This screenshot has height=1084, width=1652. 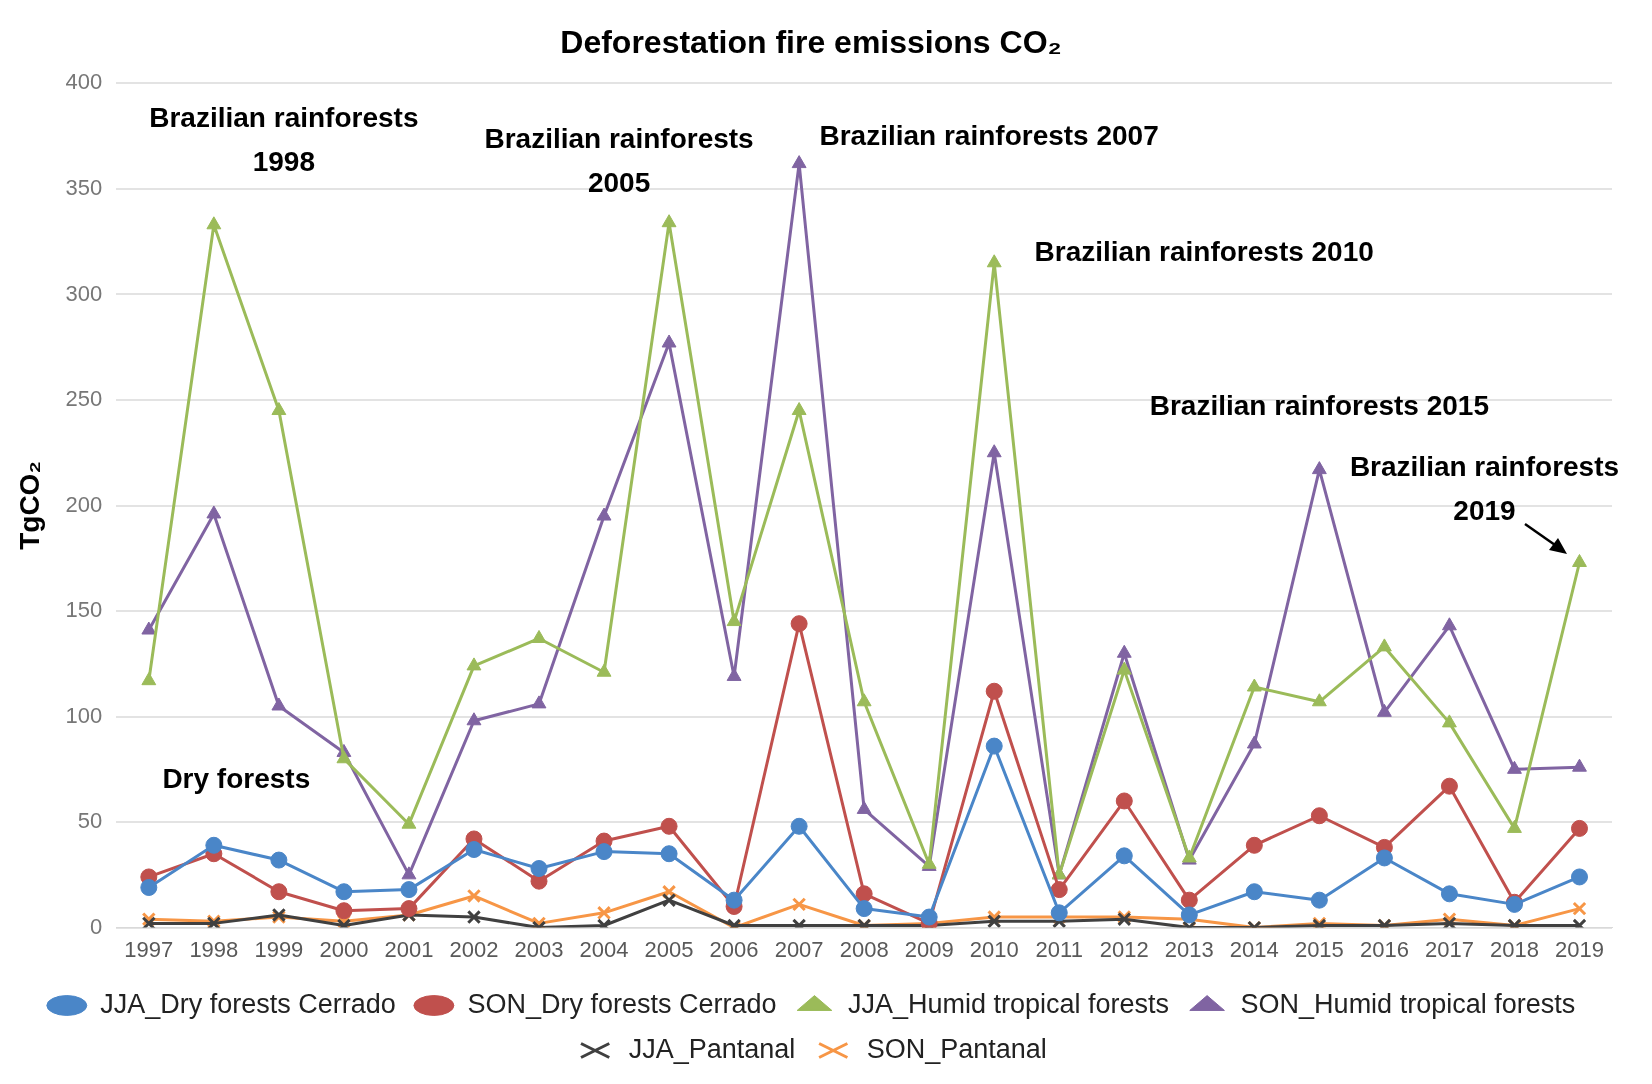 I want to click on annotation: Brazilian rainforests 2007, so click(x=989, y=136).